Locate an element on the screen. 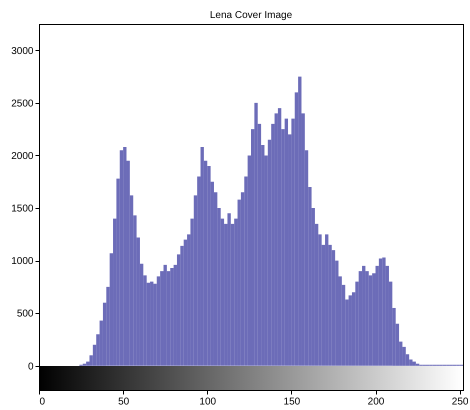 The image size is (470, 410). x-tick-label: 100 is located at coordinates (208, 402).